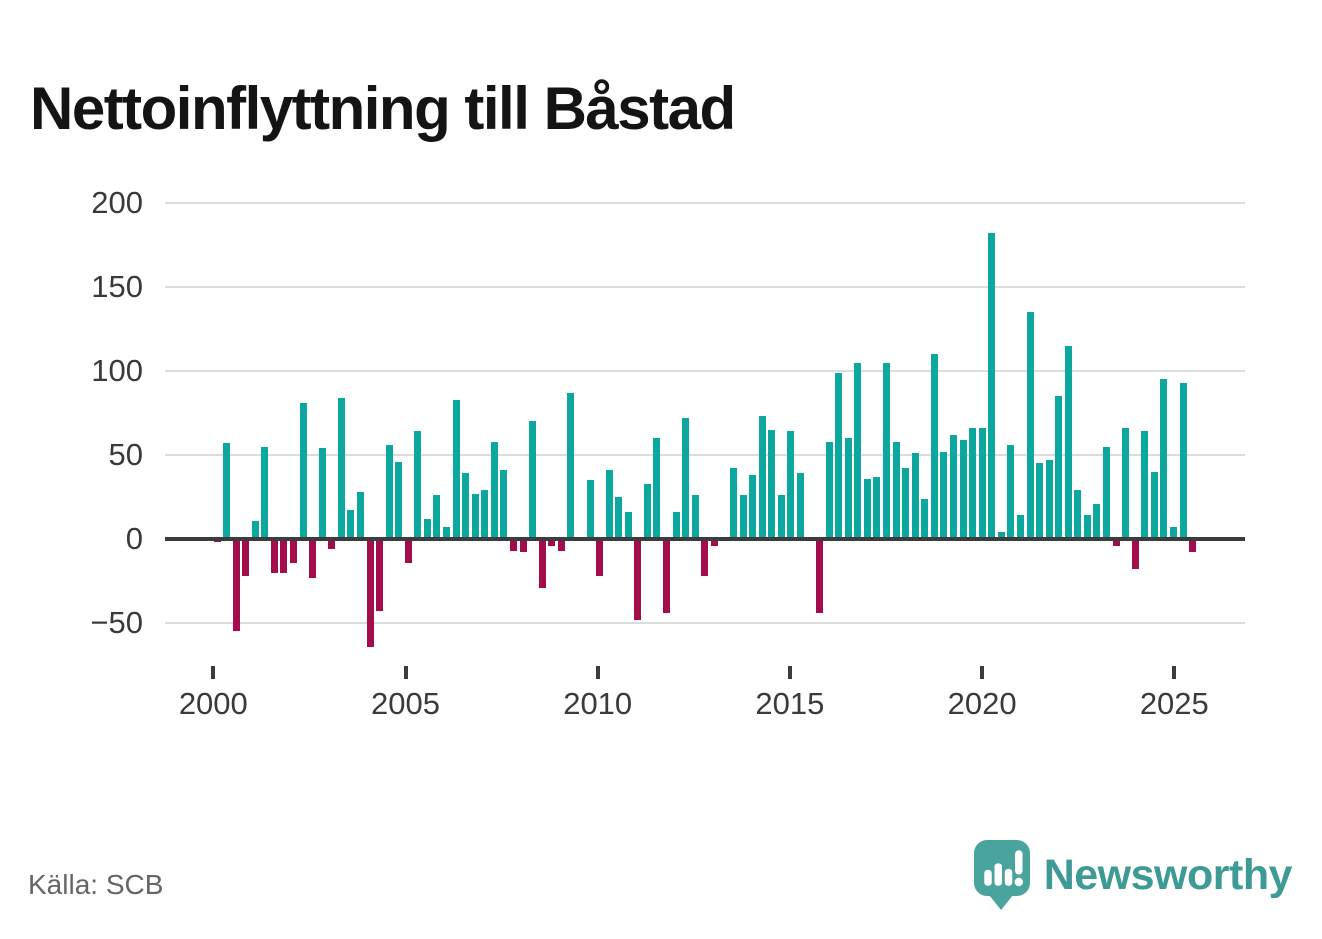  I want to click on bar-2019-Q4, so click(973, 483).